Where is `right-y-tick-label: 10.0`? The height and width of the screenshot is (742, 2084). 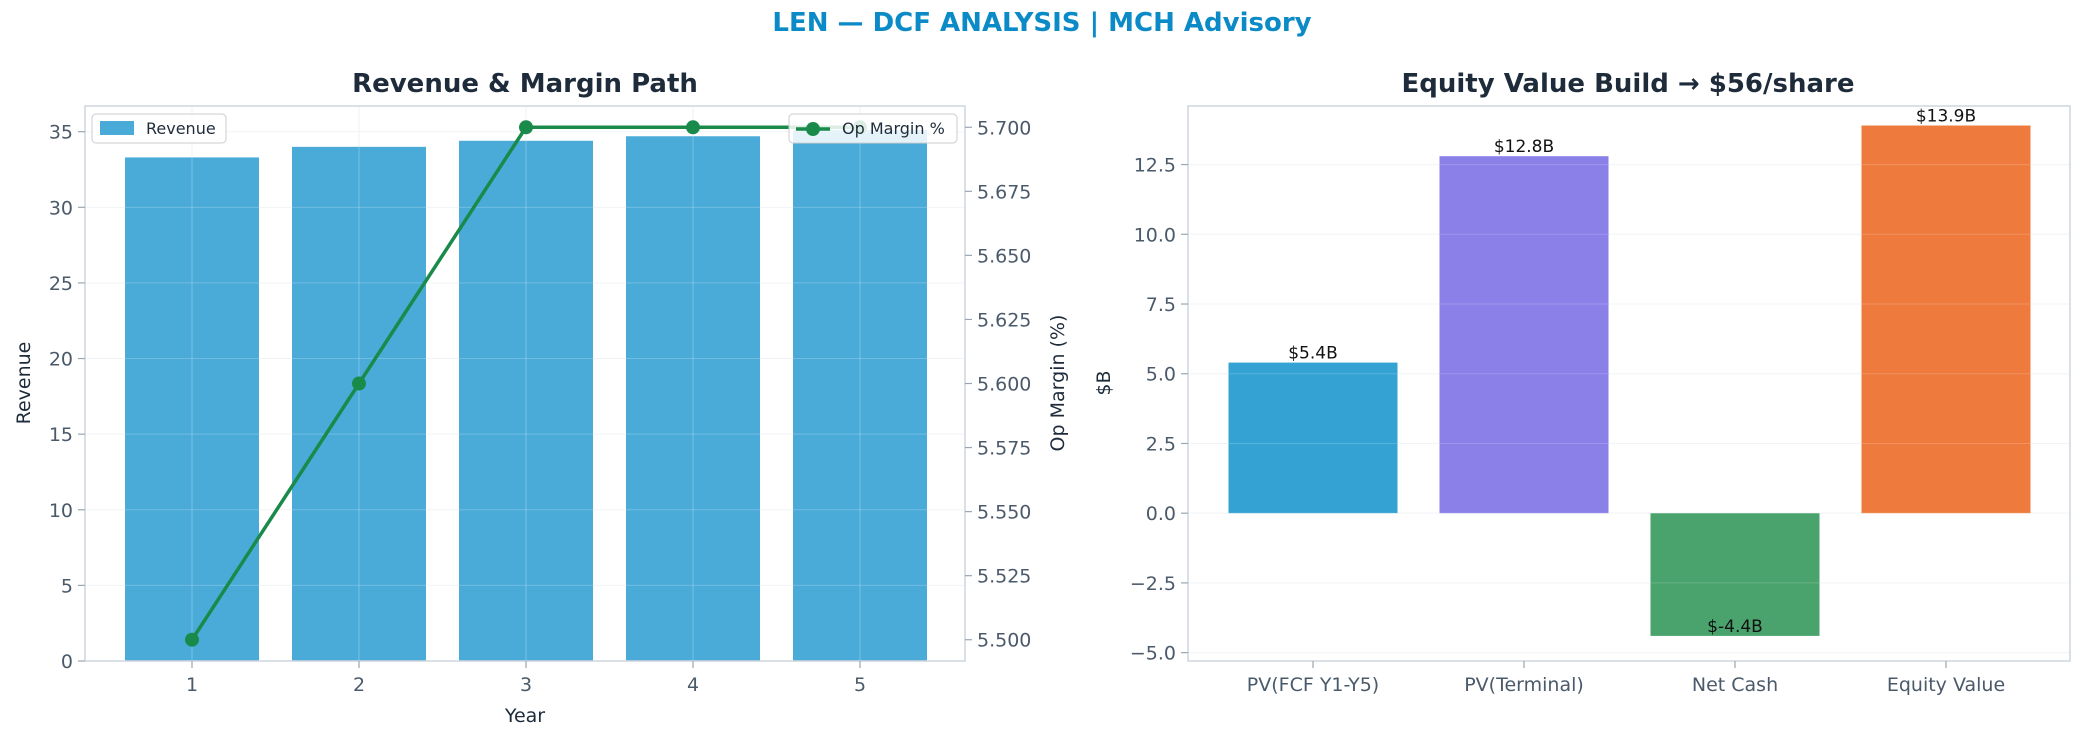 right-y-tick-label: 10.0 is located at coordinates (1155, 235).